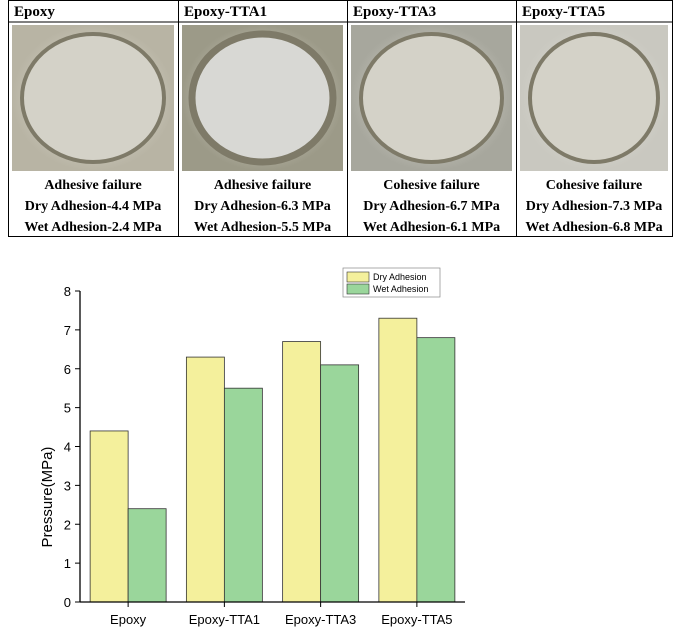  I want to click on y-tick-label: 6, so click(67, 369).